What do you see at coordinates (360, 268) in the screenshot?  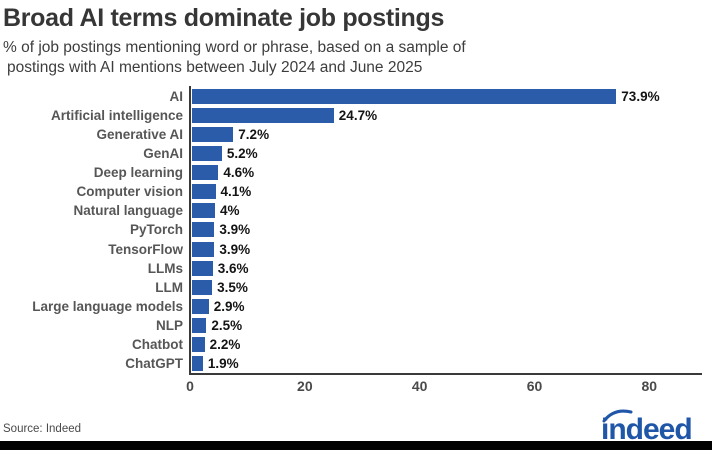 I see `bar-row: LLMs 3.6%` at bounding box center [360, 268].